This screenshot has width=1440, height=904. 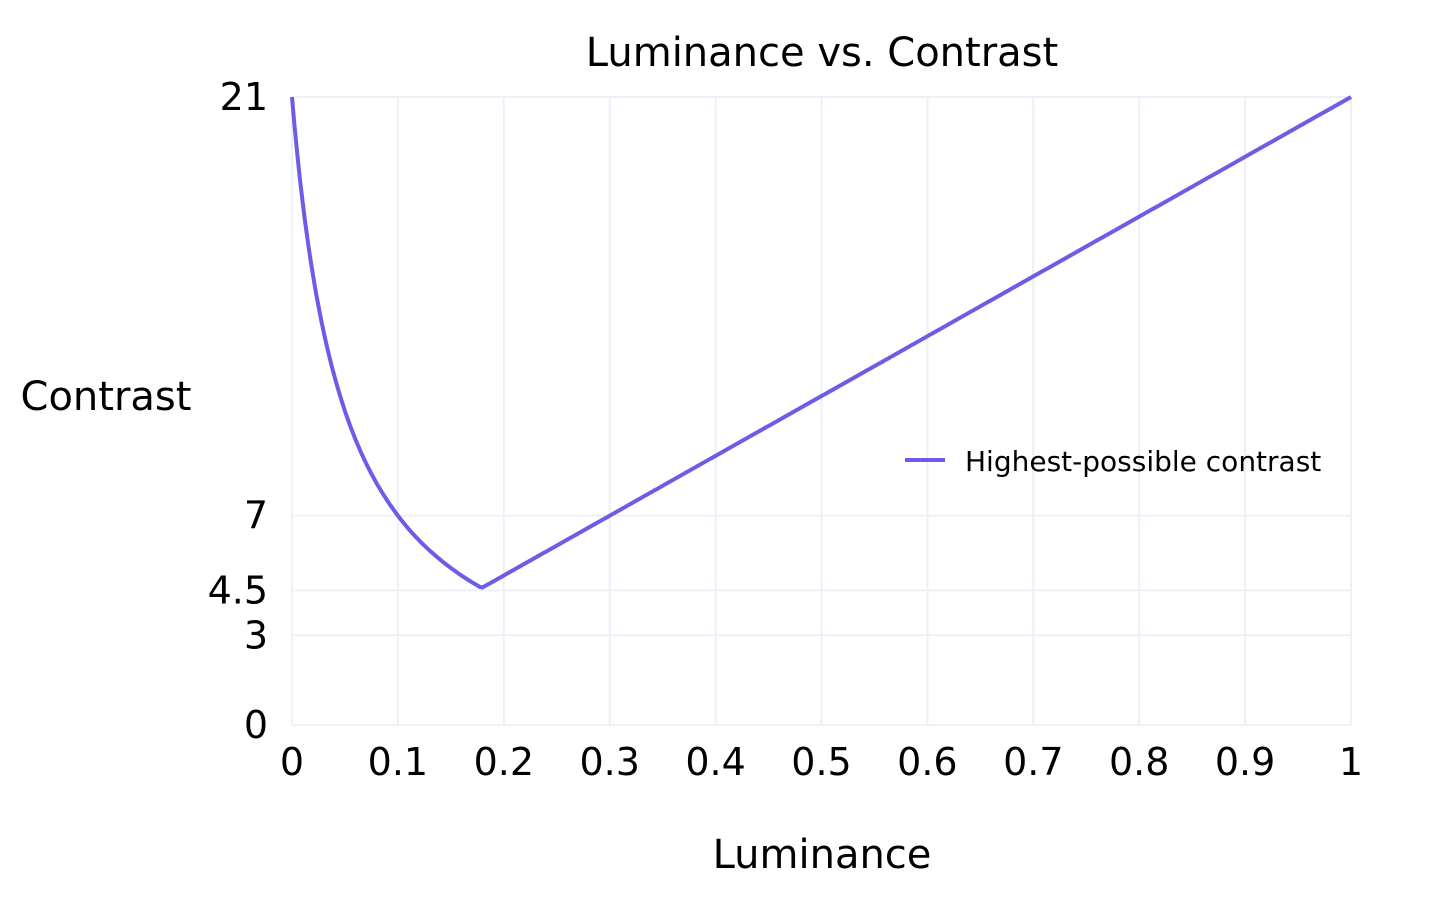 I want to click on legend-label: Highest-possible contrast, so click(x=1143, y=461).